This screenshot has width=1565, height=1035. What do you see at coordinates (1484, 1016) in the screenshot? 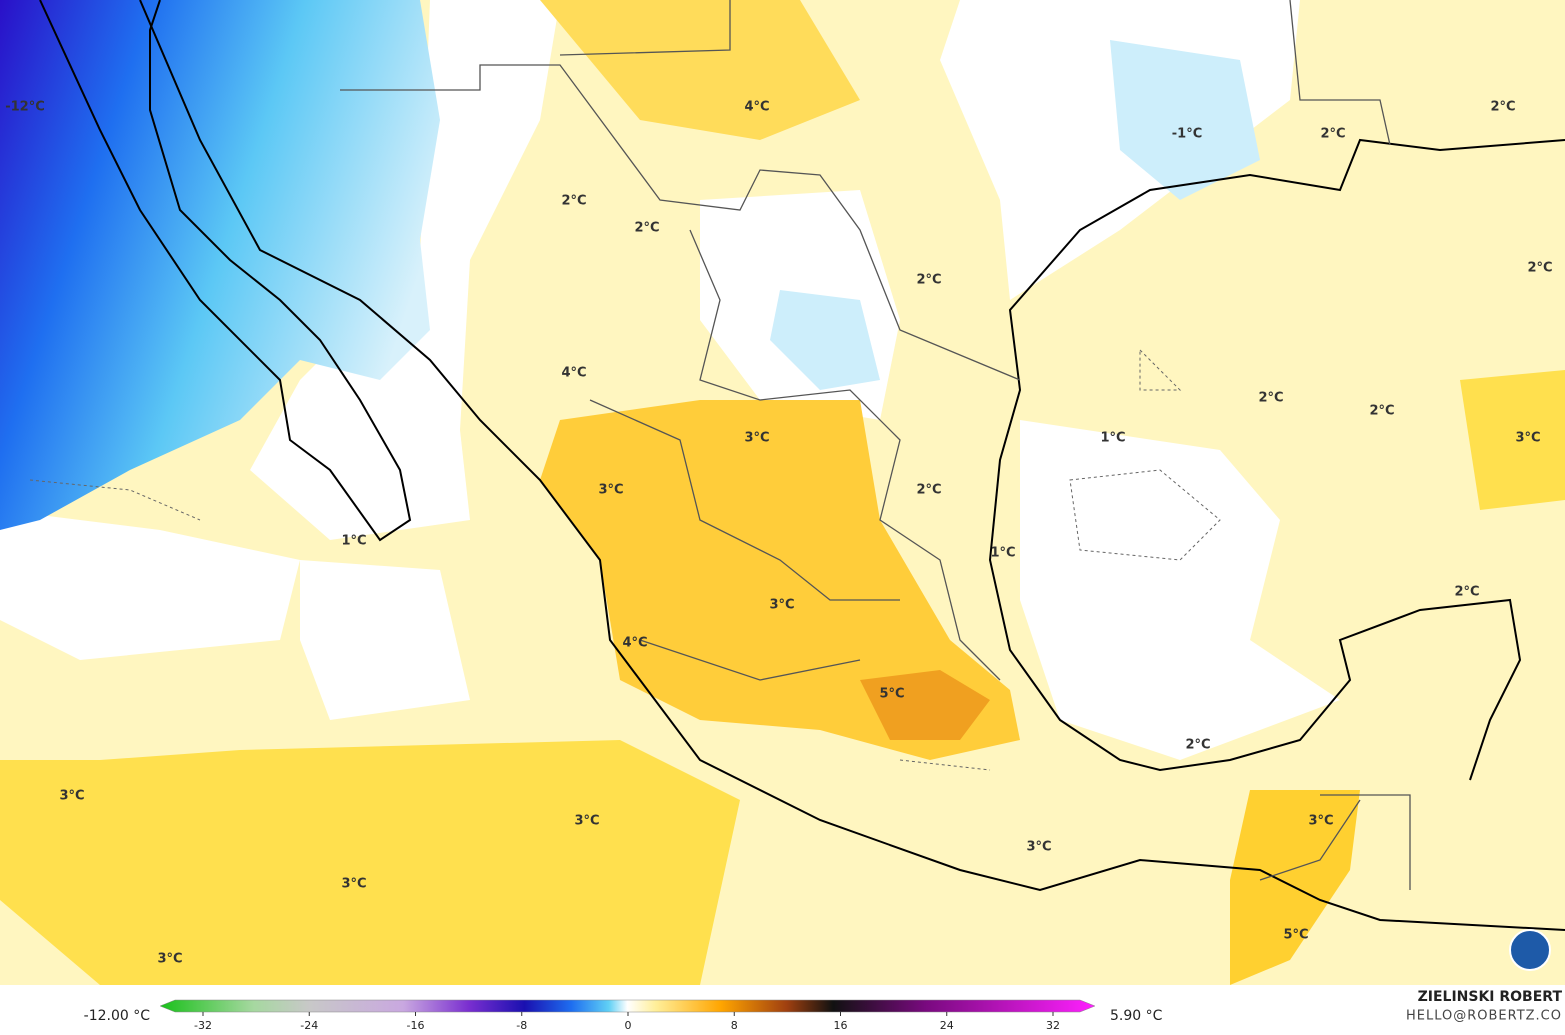
I see `credit-email: HELLO@ROBERTZ.CO` at bounding box center [1484, 1016].